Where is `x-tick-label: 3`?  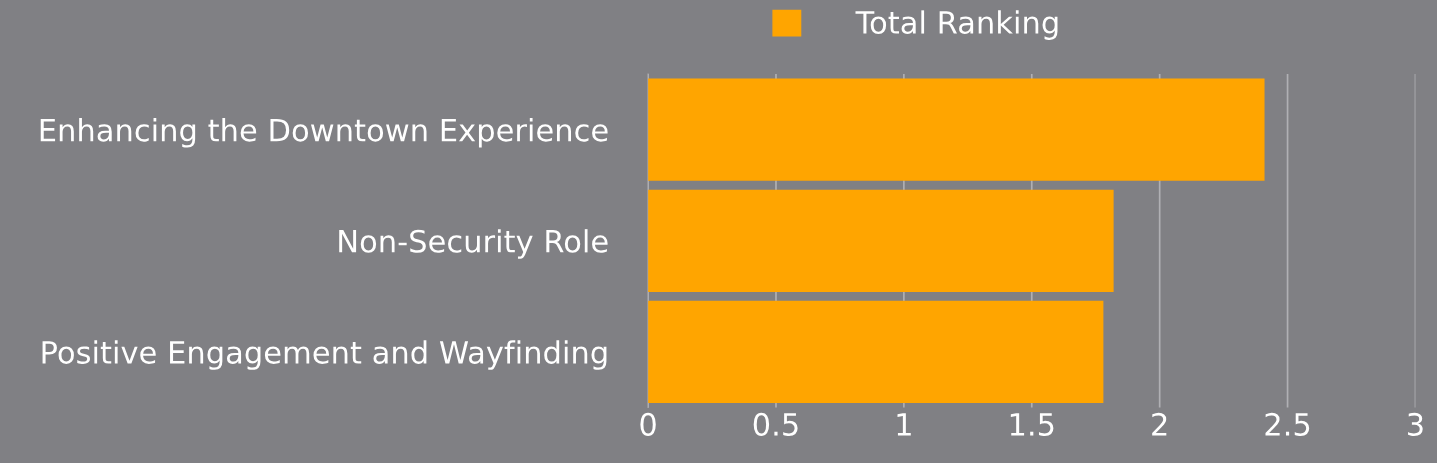 x-tick-label: 3 is located at coordinates (1415, 424).